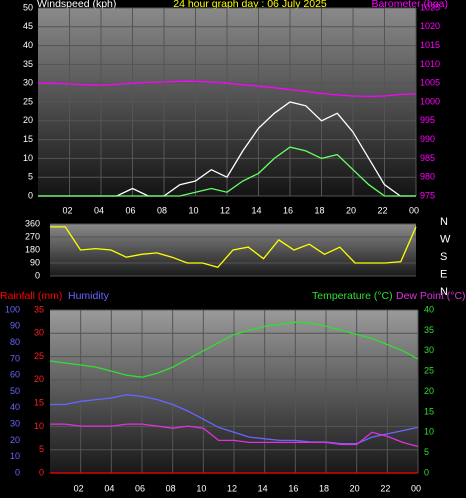 This screenshot has height=498, width=466. I want to click on direction-label: S, so click(443, 257).